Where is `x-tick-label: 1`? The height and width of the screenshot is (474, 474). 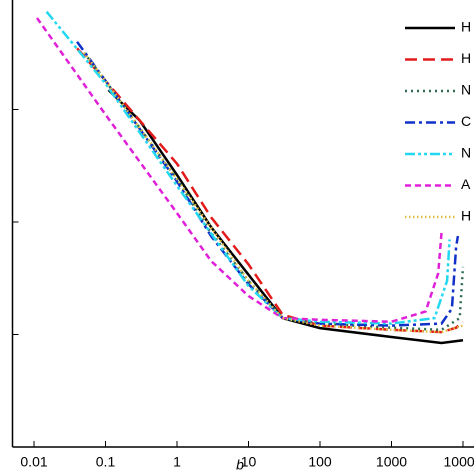
x-tick-label: 1 is located at coordinates (177, 462).